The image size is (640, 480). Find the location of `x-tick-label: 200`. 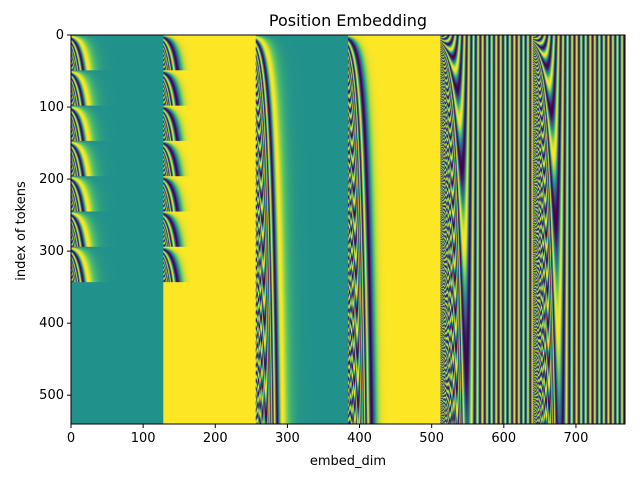

x-tick-label: 200 is located at coordinates (215, 438).